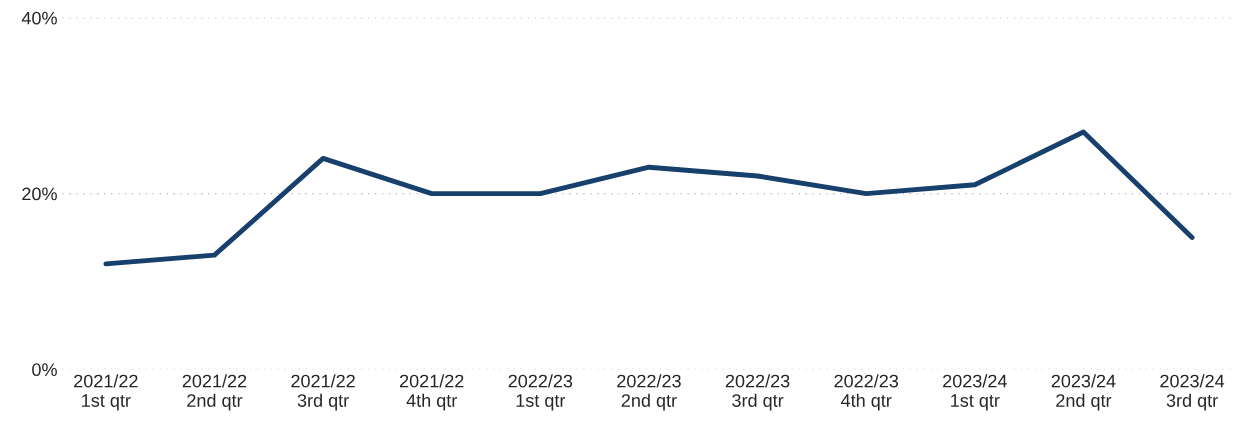 The height and width of the screenshot is (445, 1248). What do you see at coordinates (757, 392) in the screenshot?
I see `x-tick-label: 2022/23 3rd qtr` at bounding box center [757, 392].